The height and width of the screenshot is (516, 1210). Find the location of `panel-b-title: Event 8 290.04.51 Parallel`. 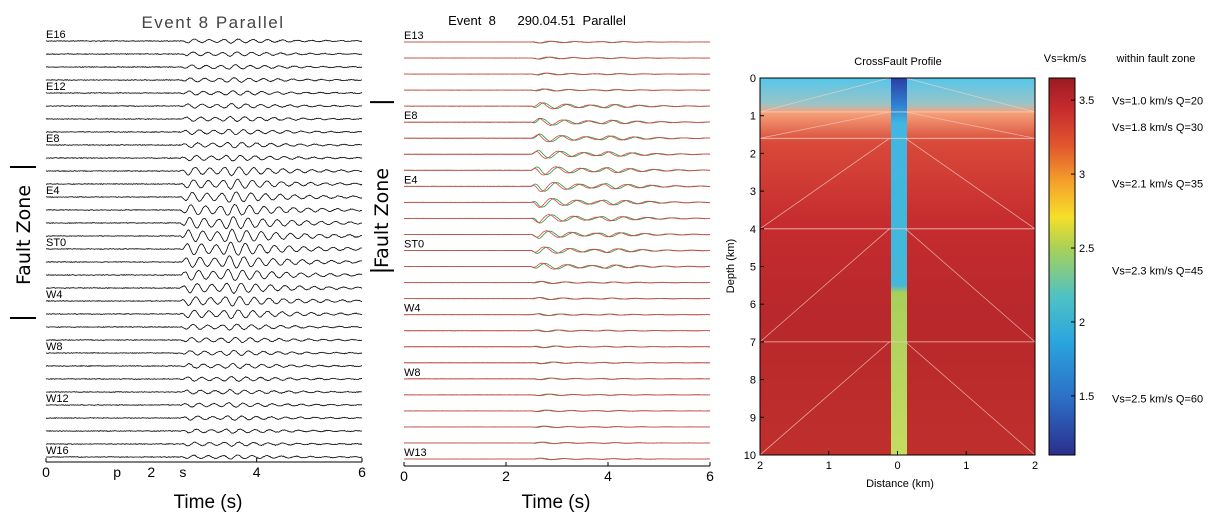

panel-b-title: Event 8 290.04.51 Parallel is located at coordinates (537, 20).